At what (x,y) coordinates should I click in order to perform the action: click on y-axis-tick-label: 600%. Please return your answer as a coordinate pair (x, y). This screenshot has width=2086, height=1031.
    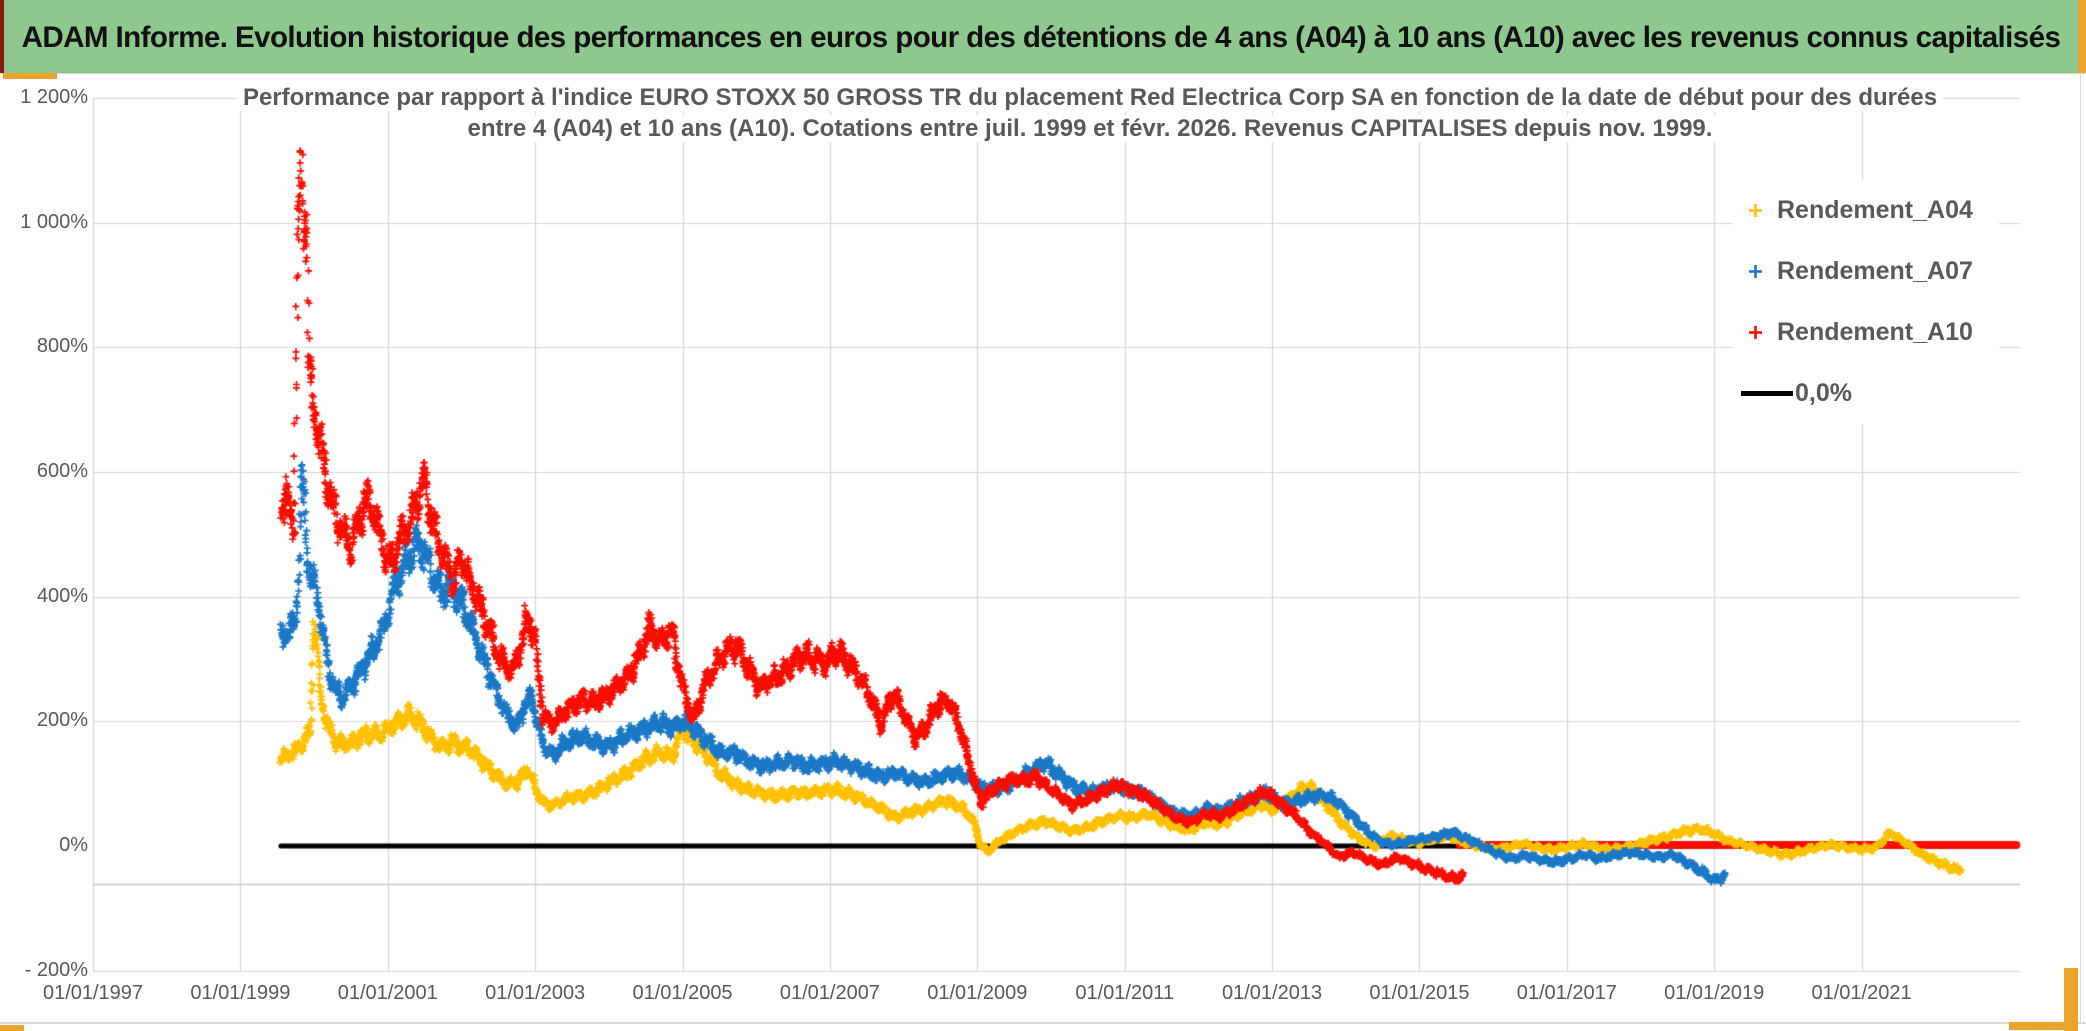
    Looking at the image, I should click on (62, 471).